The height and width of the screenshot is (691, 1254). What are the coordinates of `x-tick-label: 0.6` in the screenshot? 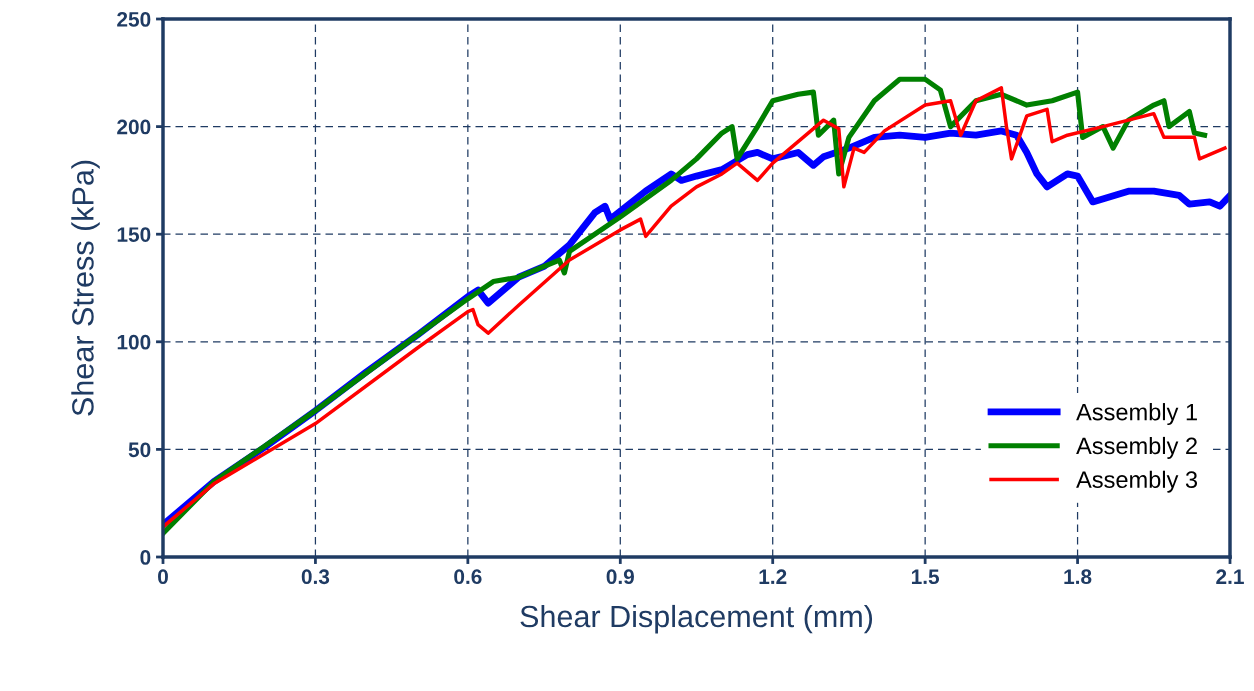 It's located at (468, 577).